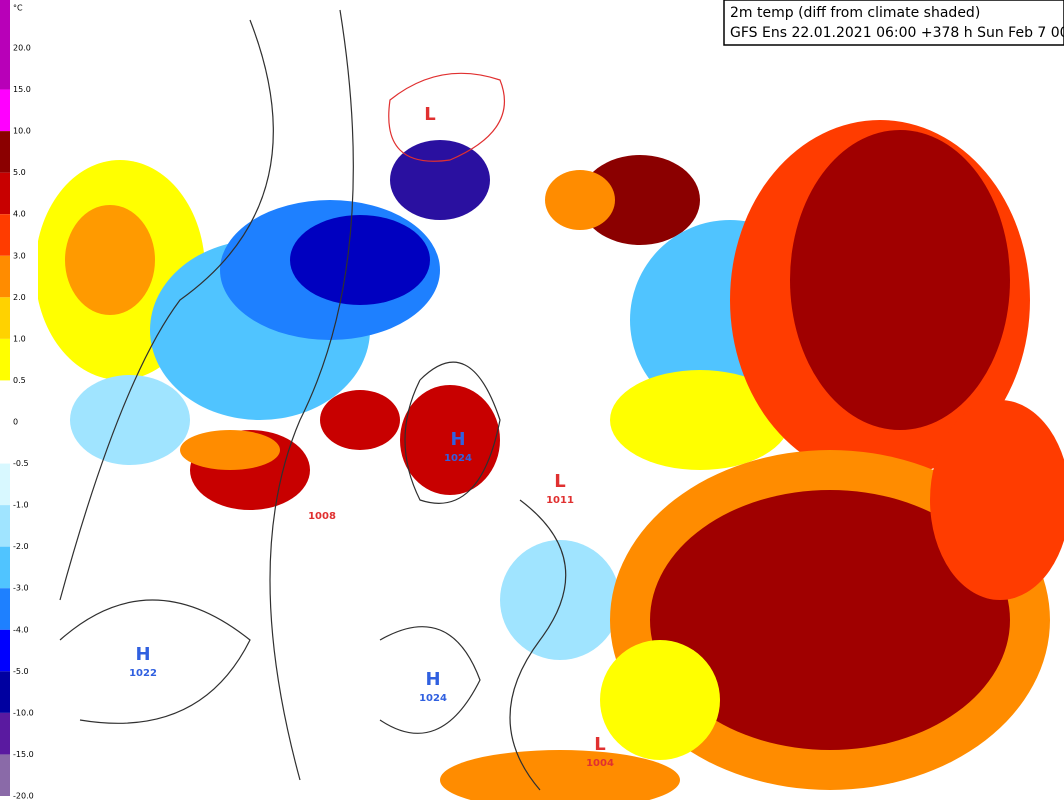 Image resolution: width=1064 pixels, height=804 pixels. What do you see at coordinates (19, 172) in the screenshot?
I see `legend-label: 5.0` at bounding box center [19, 172].